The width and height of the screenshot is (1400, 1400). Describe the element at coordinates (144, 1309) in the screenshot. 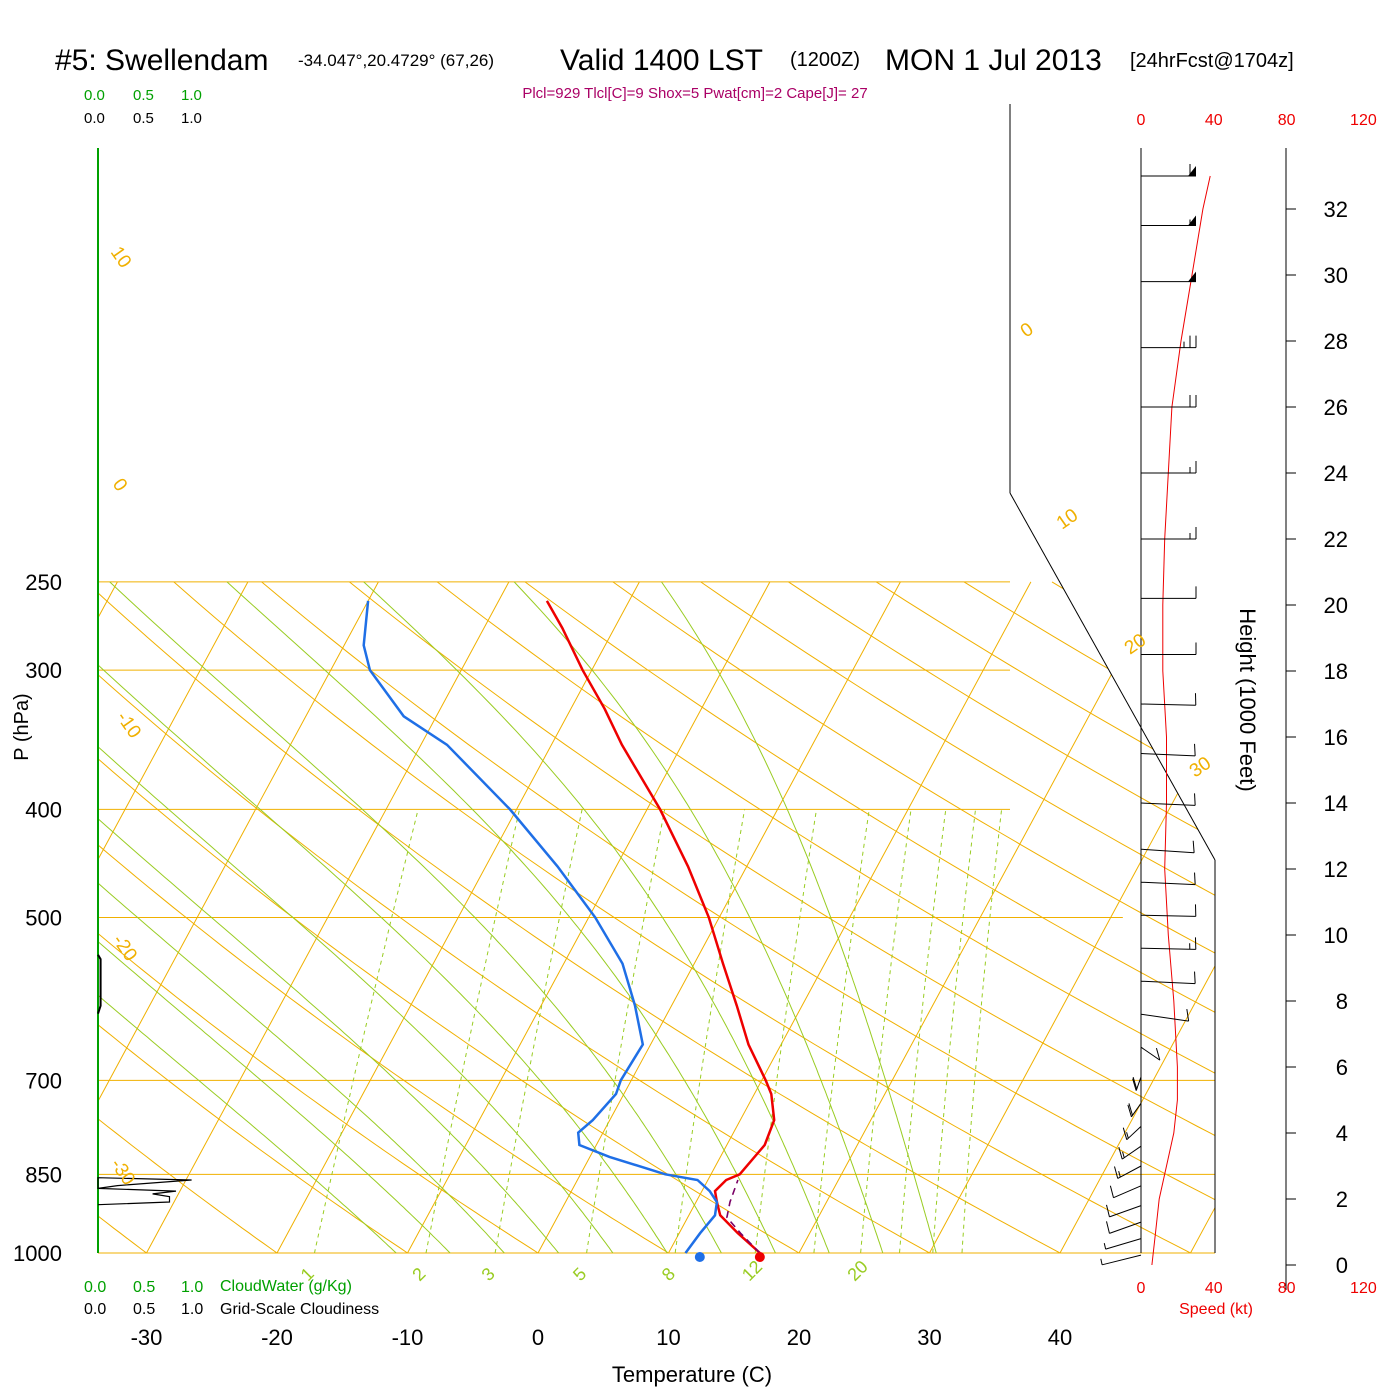

I see `cloudiness-scale-bottom-1: 0.5` at that location.